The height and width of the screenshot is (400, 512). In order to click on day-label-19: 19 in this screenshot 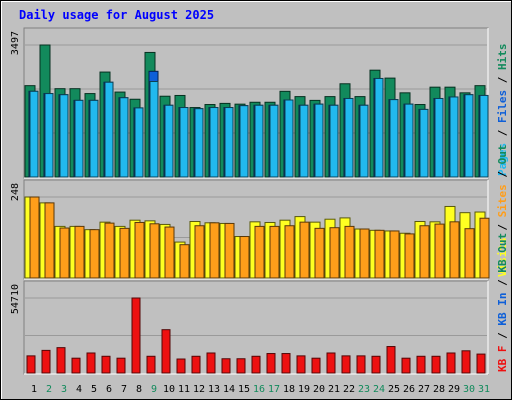, I will do `click(304, 389)`.